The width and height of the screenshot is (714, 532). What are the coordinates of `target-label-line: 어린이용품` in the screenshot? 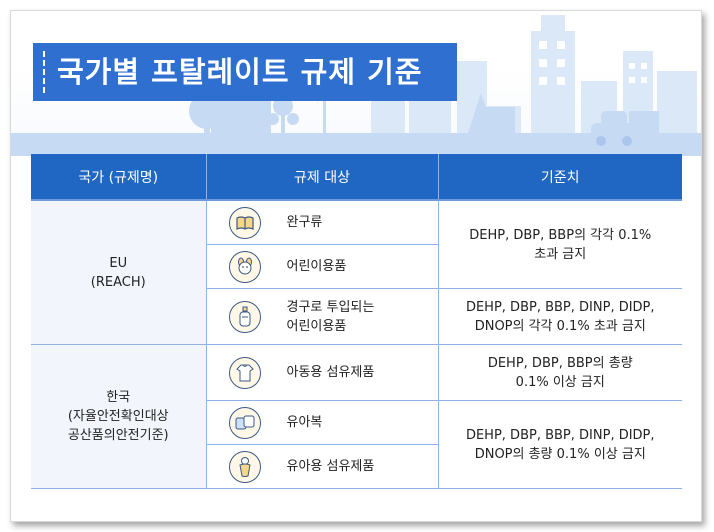 It's located at (316, 326).